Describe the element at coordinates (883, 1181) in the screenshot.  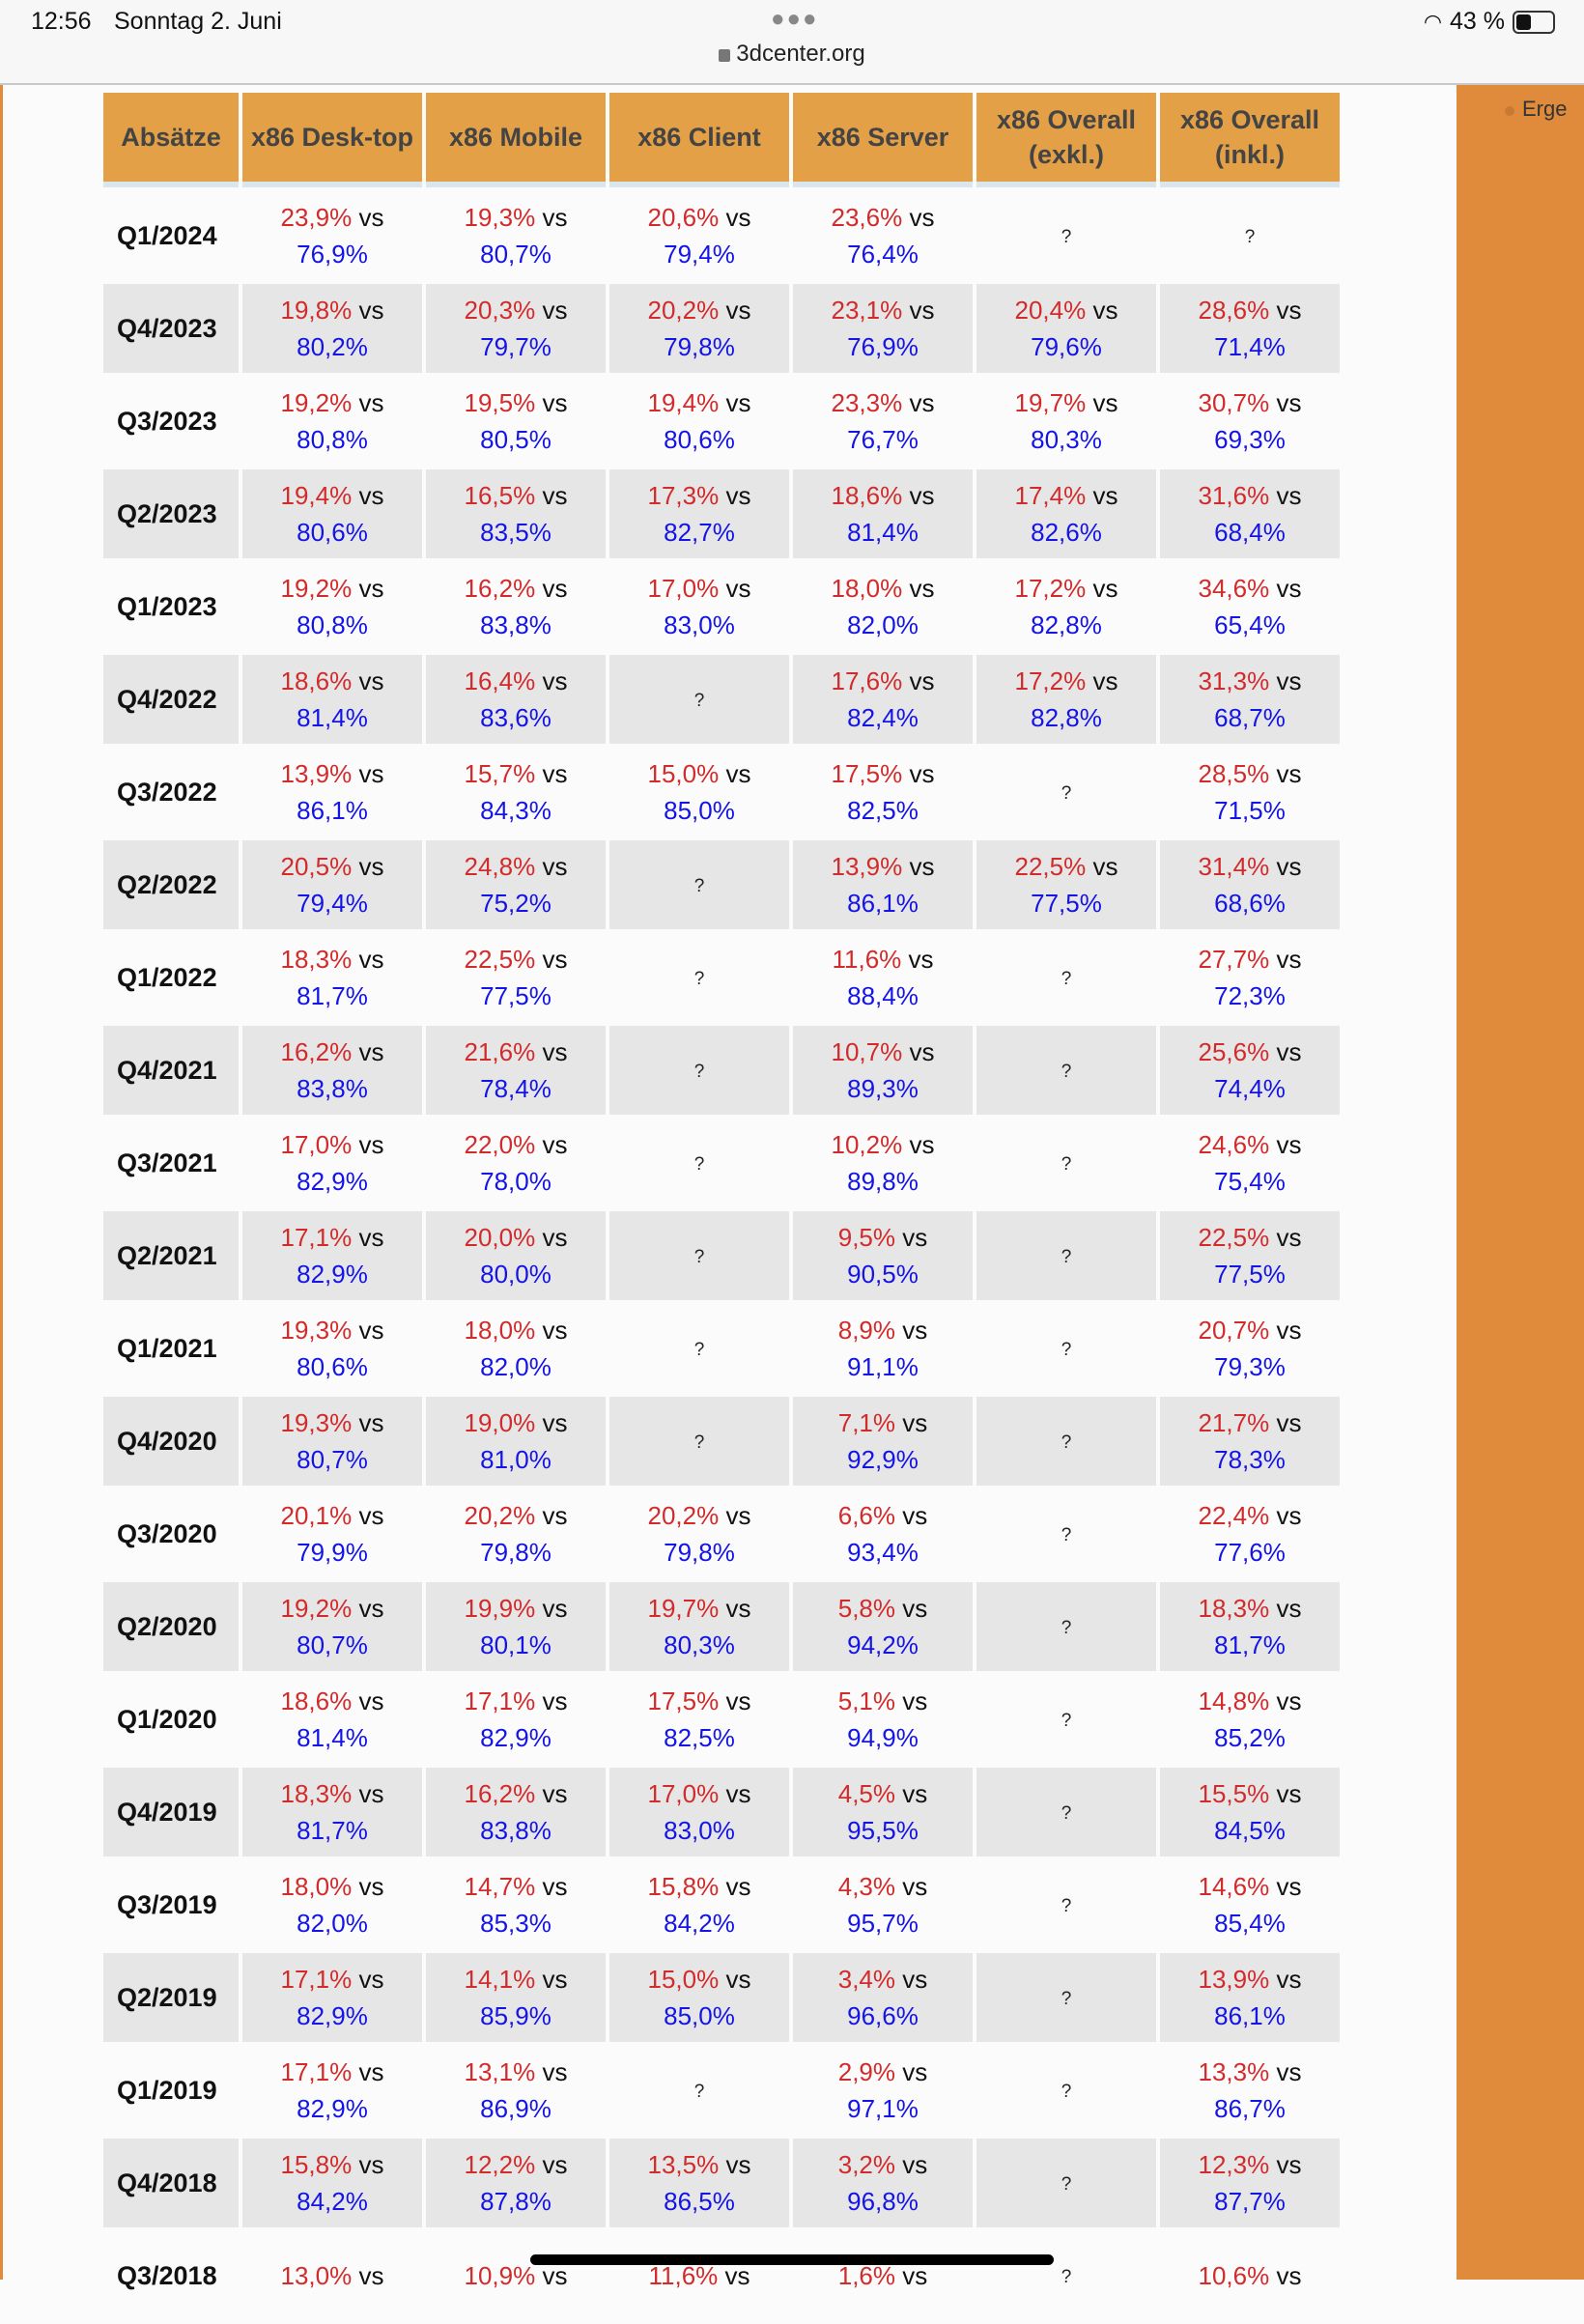
I see `intel-share: 89,8%` at that location.